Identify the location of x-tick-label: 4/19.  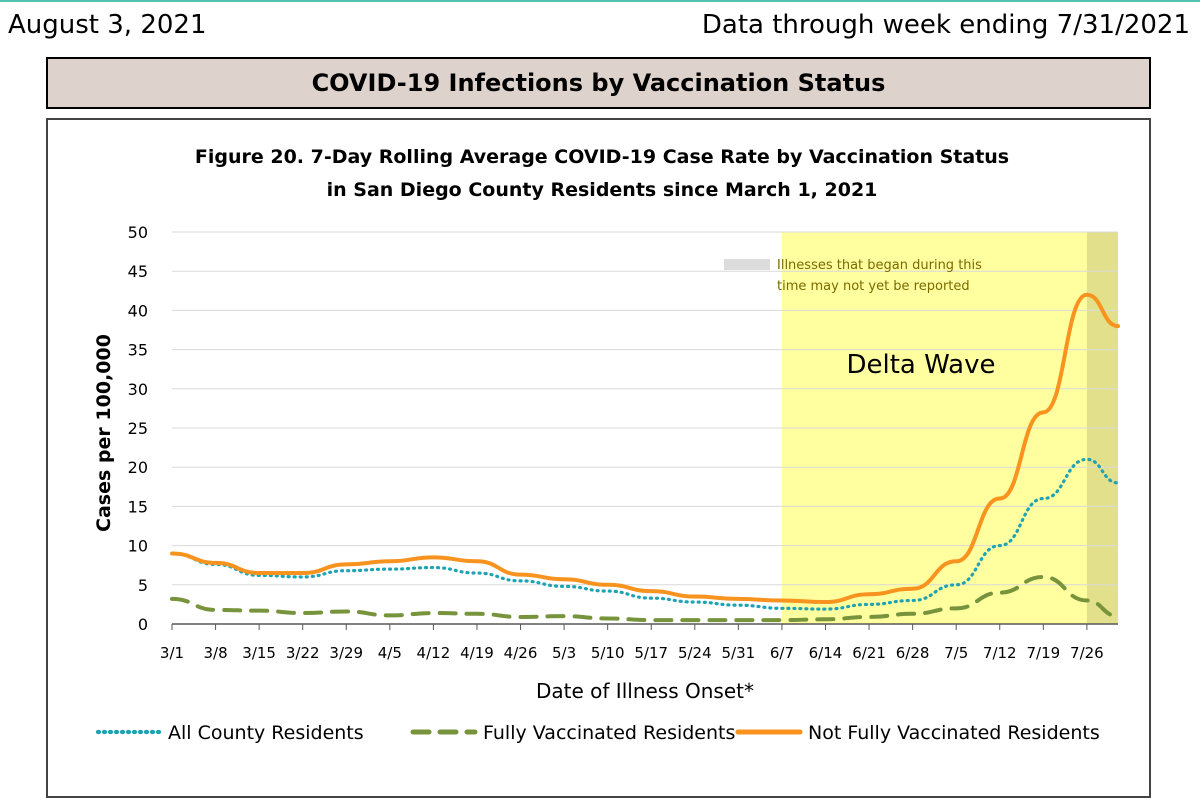
(477, 653).